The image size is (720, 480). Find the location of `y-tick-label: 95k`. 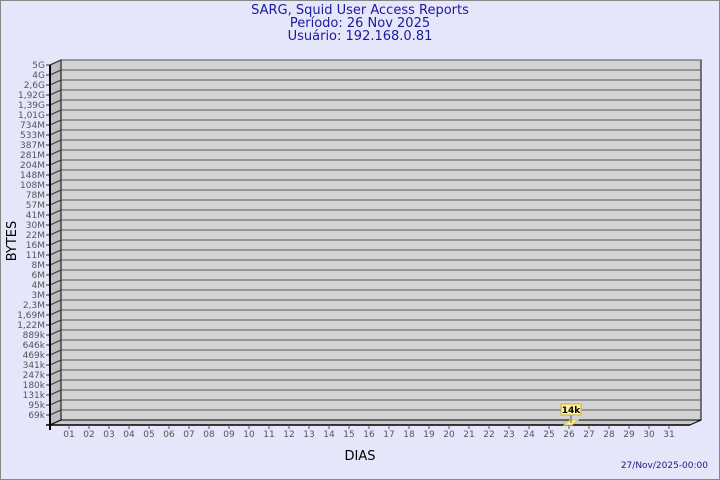

y-tick-label: 95k is located at coordinates (36, 406).